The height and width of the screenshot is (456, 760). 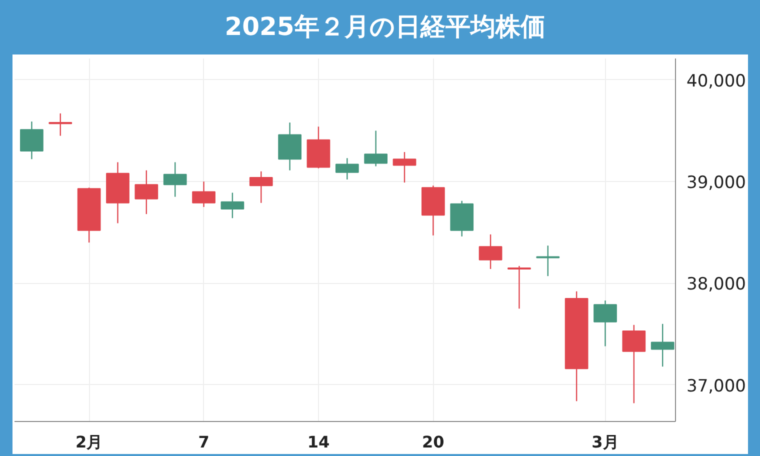 I want to click on y-tick-label: 39,000, so click(x=716, y=183).